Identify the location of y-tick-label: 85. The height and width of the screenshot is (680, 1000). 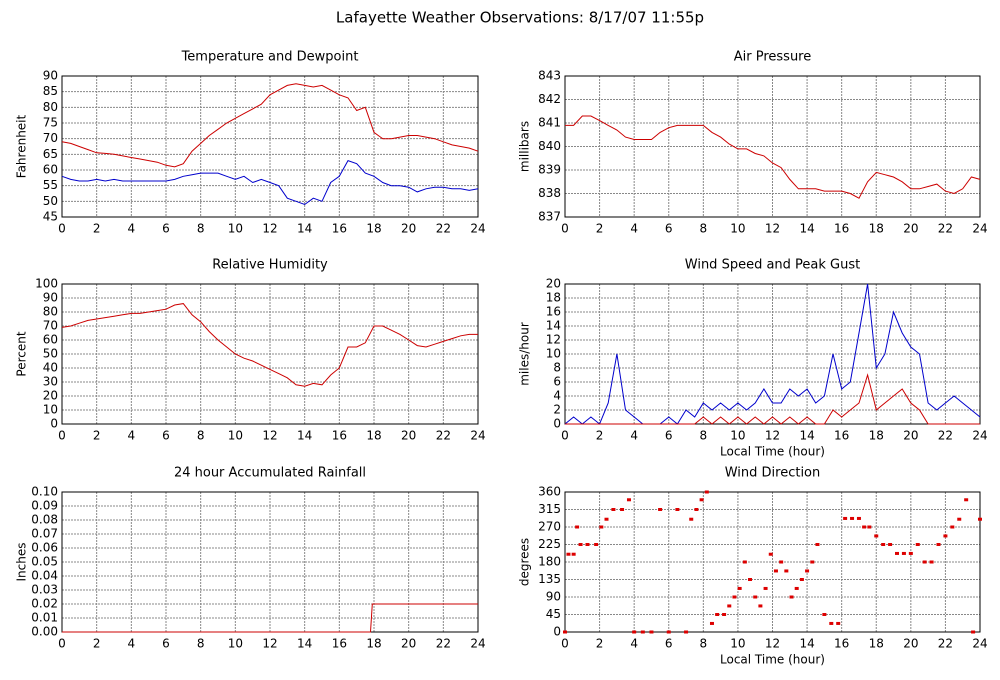
(50, 91).